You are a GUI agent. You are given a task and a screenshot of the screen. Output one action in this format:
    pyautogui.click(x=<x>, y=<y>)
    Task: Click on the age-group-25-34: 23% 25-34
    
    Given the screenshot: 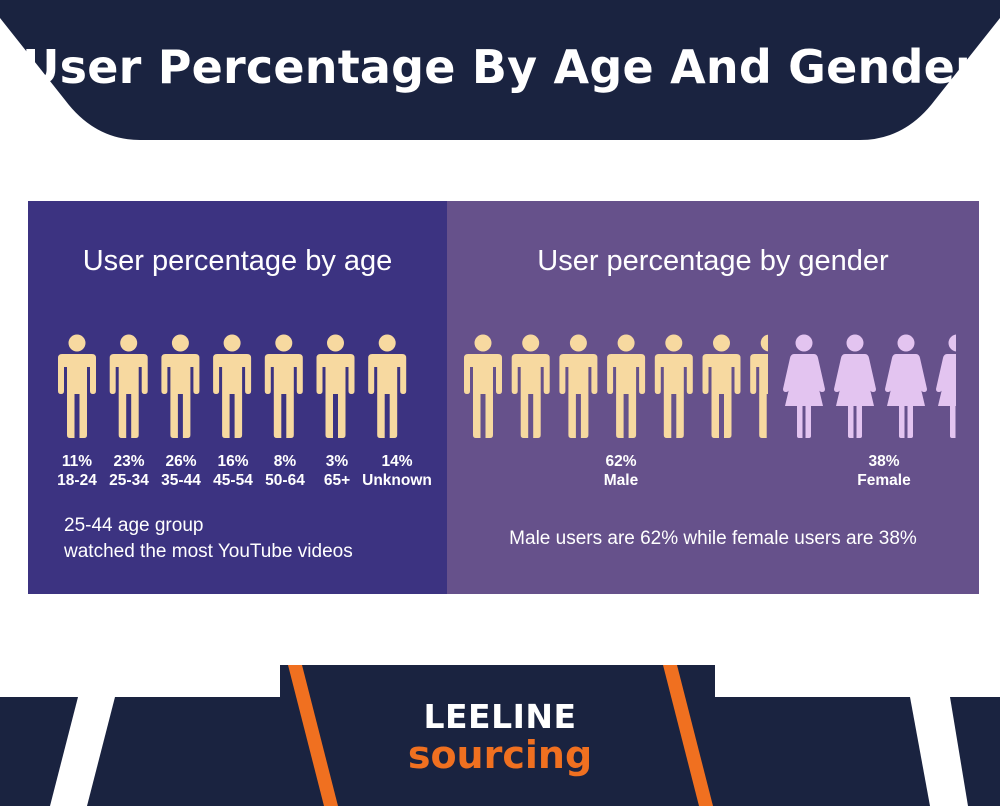 What is the action you would take?
    pyautogui.click(x=129, y=471)
    